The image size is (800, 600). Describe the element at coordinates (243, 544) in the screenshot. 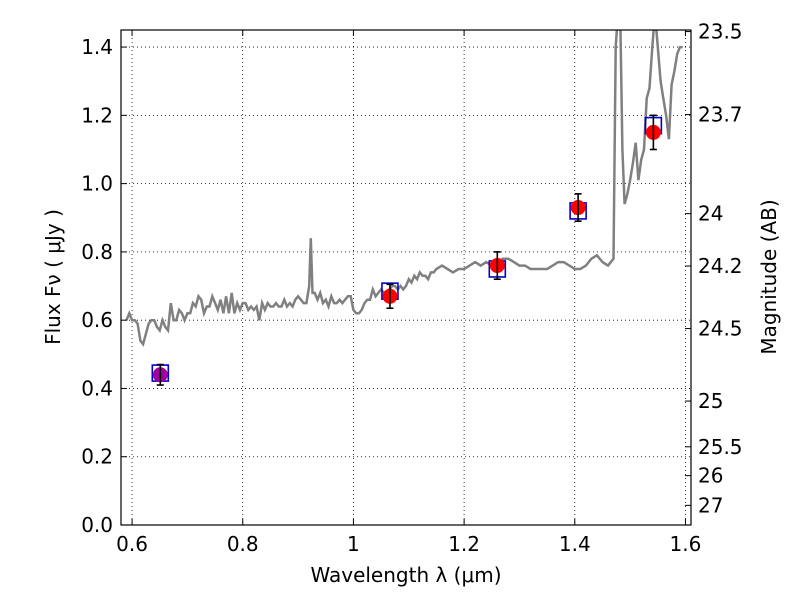

I see `x-tick-label: 0.8` at that location.